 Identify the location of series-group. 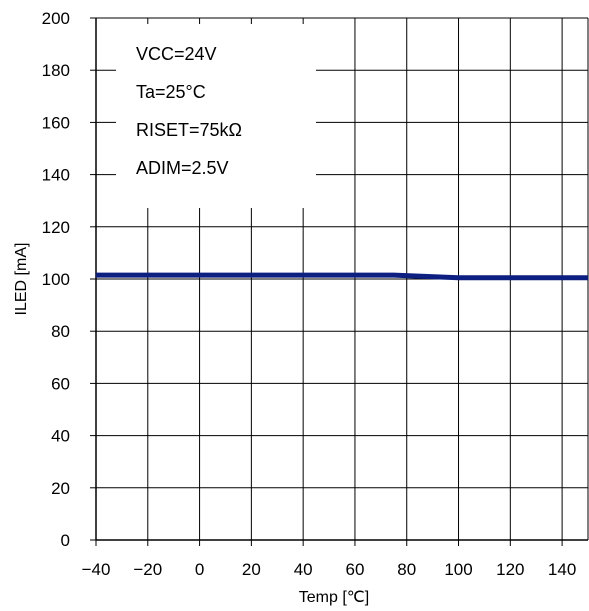
(342, 276).